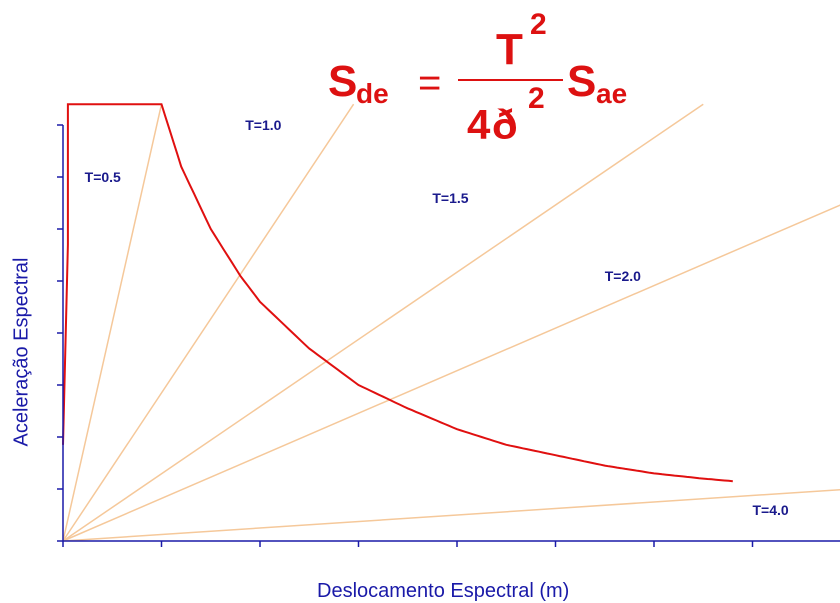 The height and width of the screenshot is (603, 840). What do you see at coordinates (510, 80) in the screenshot?
I see `fraction-bar` at bounding box center [510, 80].